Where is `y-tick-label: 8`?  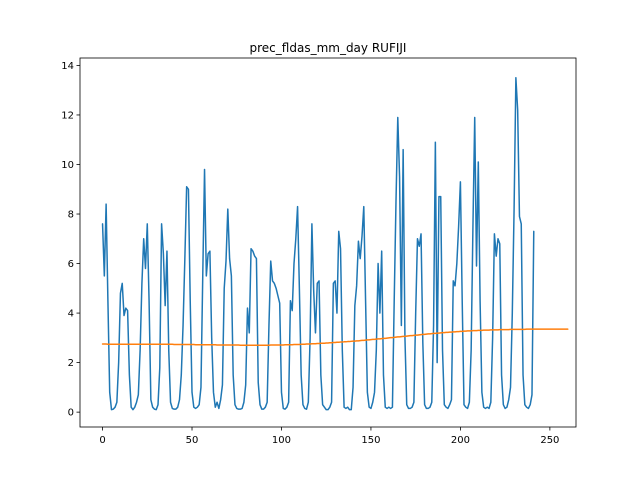
y-tick-label: 8 is located at coordinates (71, 215).